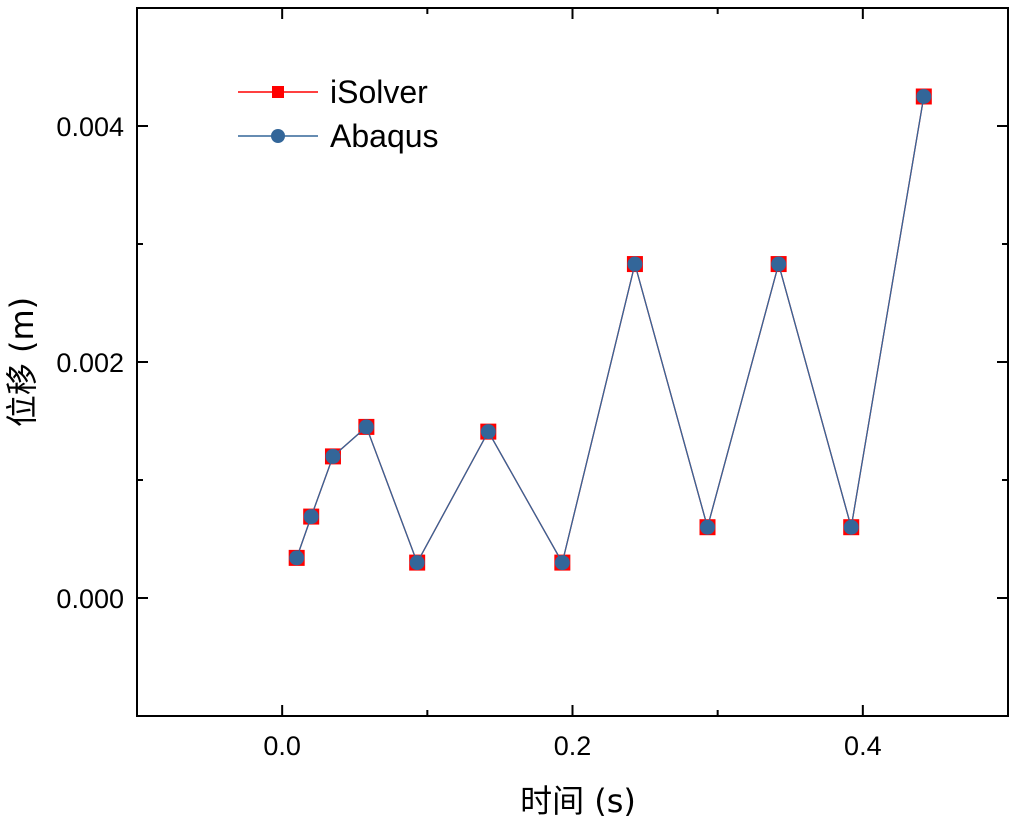  Describe the element at coordinates (384, 136) in the screenshot. I see `legend-abaqus-label: Abaqus` at that location.